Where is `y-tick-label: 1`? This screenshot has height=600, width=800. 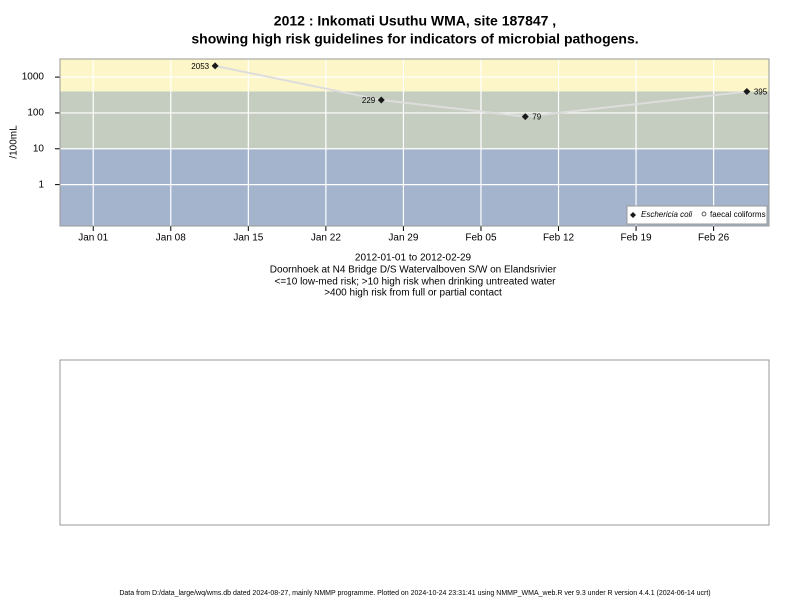
y-tick-label: 1 is located at coordinates (41, 184).